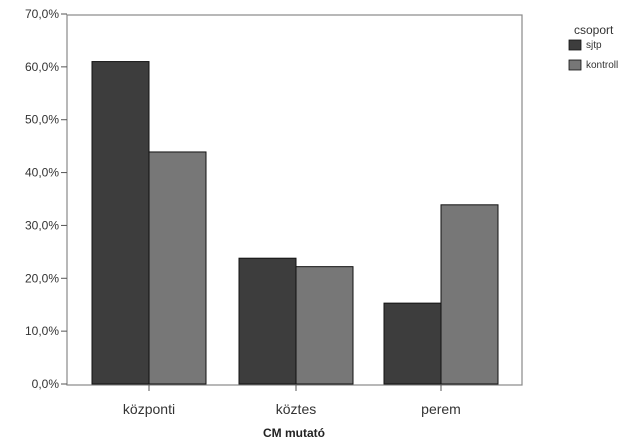 This screenshot has width=638, height=440. What do you see at coordinates (149, 409) in the screenshot?
I see `x-tick-label: központi` at bounding box center [149, 409].